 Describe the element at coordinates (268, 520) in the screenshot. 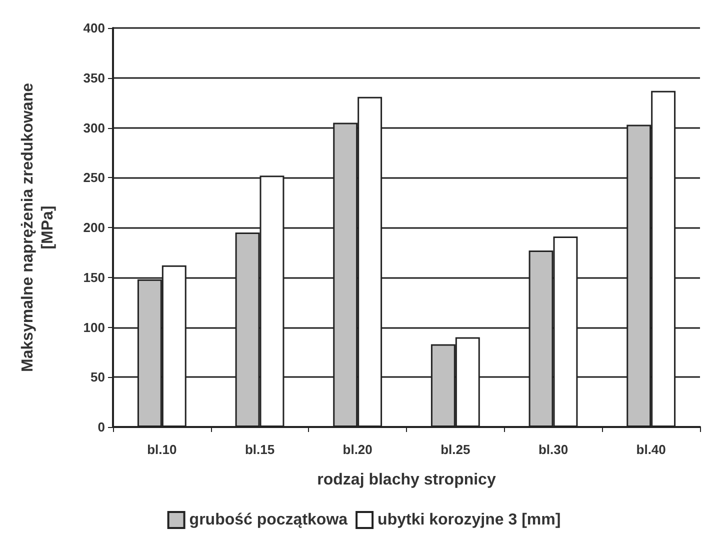

I see `legend-label: grubość początkowa` at that location.